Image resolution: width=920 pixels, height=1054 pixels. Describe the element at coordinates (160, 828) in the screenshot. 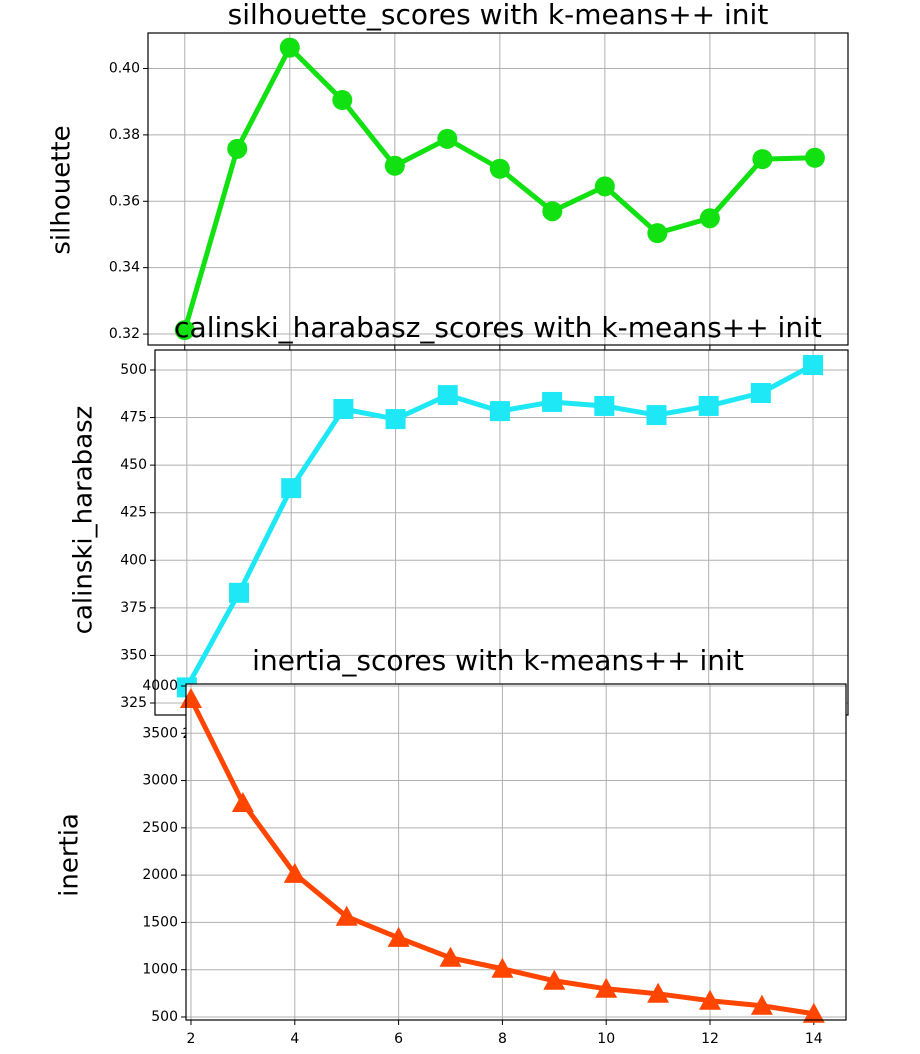

I see `y-tick-label: 2500` at that location.